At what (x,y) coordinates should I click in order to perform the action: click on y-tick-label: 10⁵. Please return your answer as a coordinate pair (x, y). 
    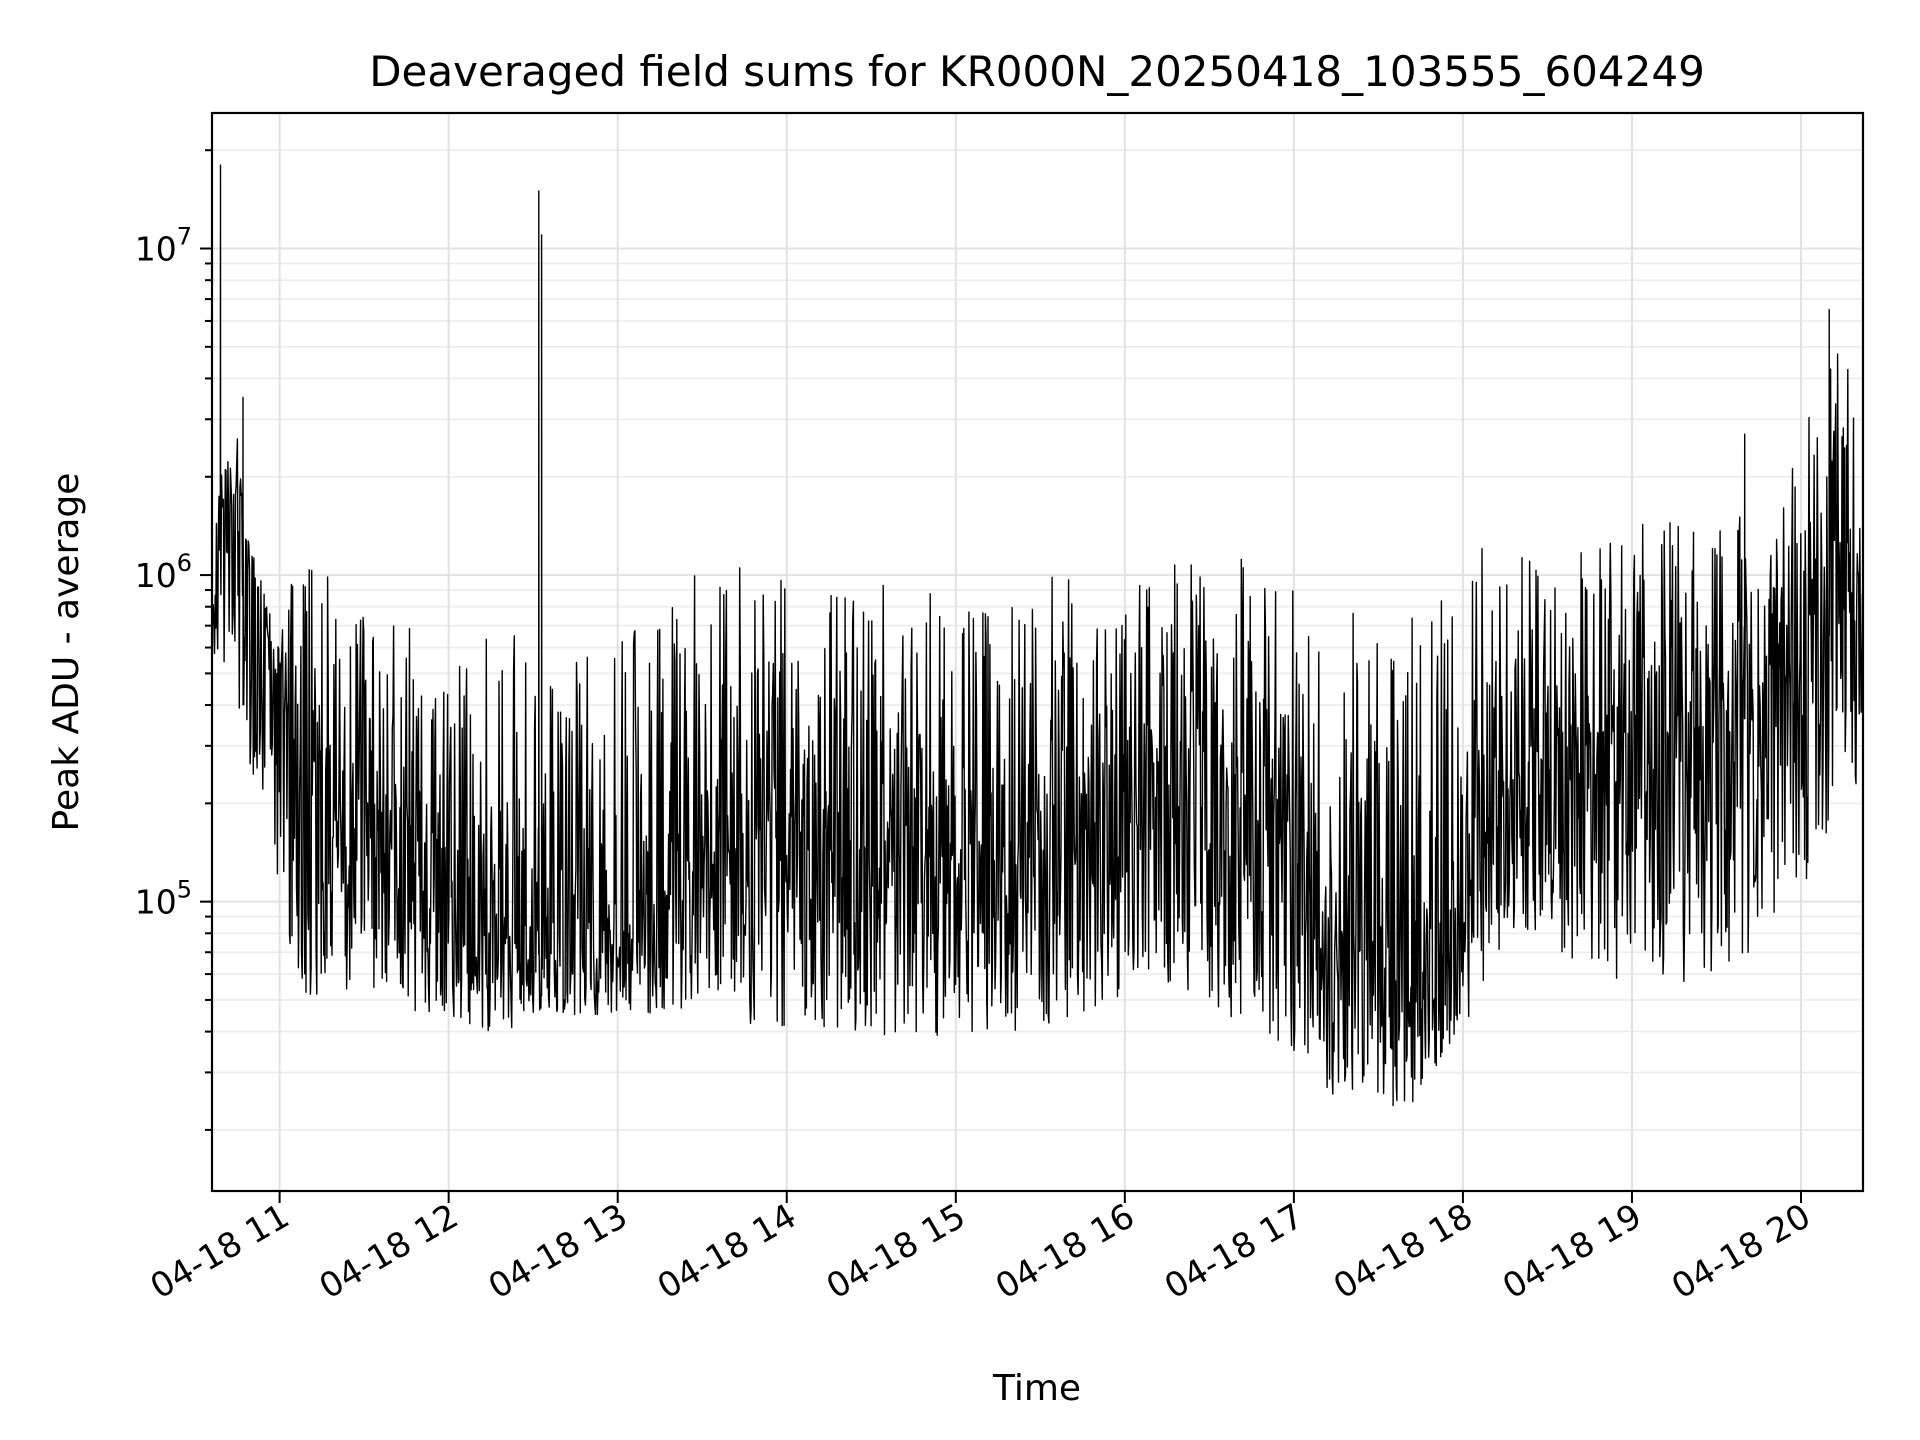
    Looking at the image, I should click on (163, 899).